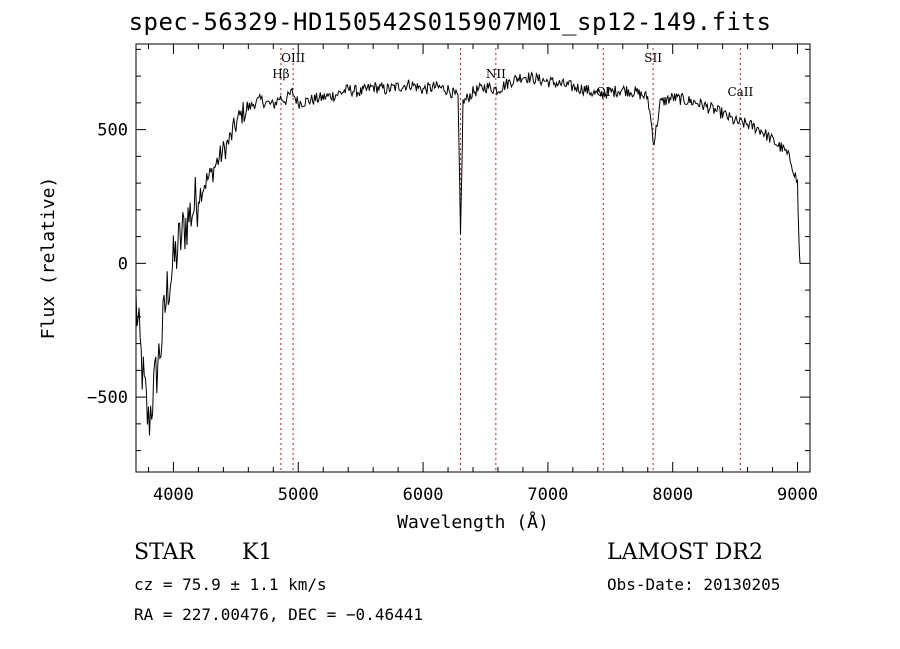 The height and width of the screenshot is (649, 900). What do you see at coordinates (107, 398) in the screenshot?
I see `y-tick-label: −500` at bounding box center [107, 398].